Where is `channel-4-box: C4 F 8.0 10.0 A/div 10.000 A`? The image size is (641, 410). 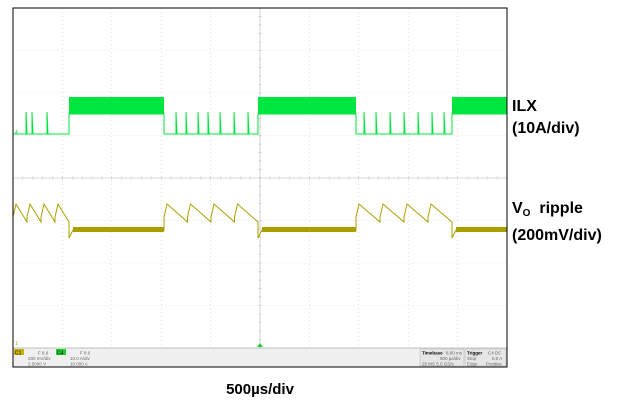
channel-4-box: C4 F 8.0 10.0 A/div 10.000 A is located at coordinates (73, 358).